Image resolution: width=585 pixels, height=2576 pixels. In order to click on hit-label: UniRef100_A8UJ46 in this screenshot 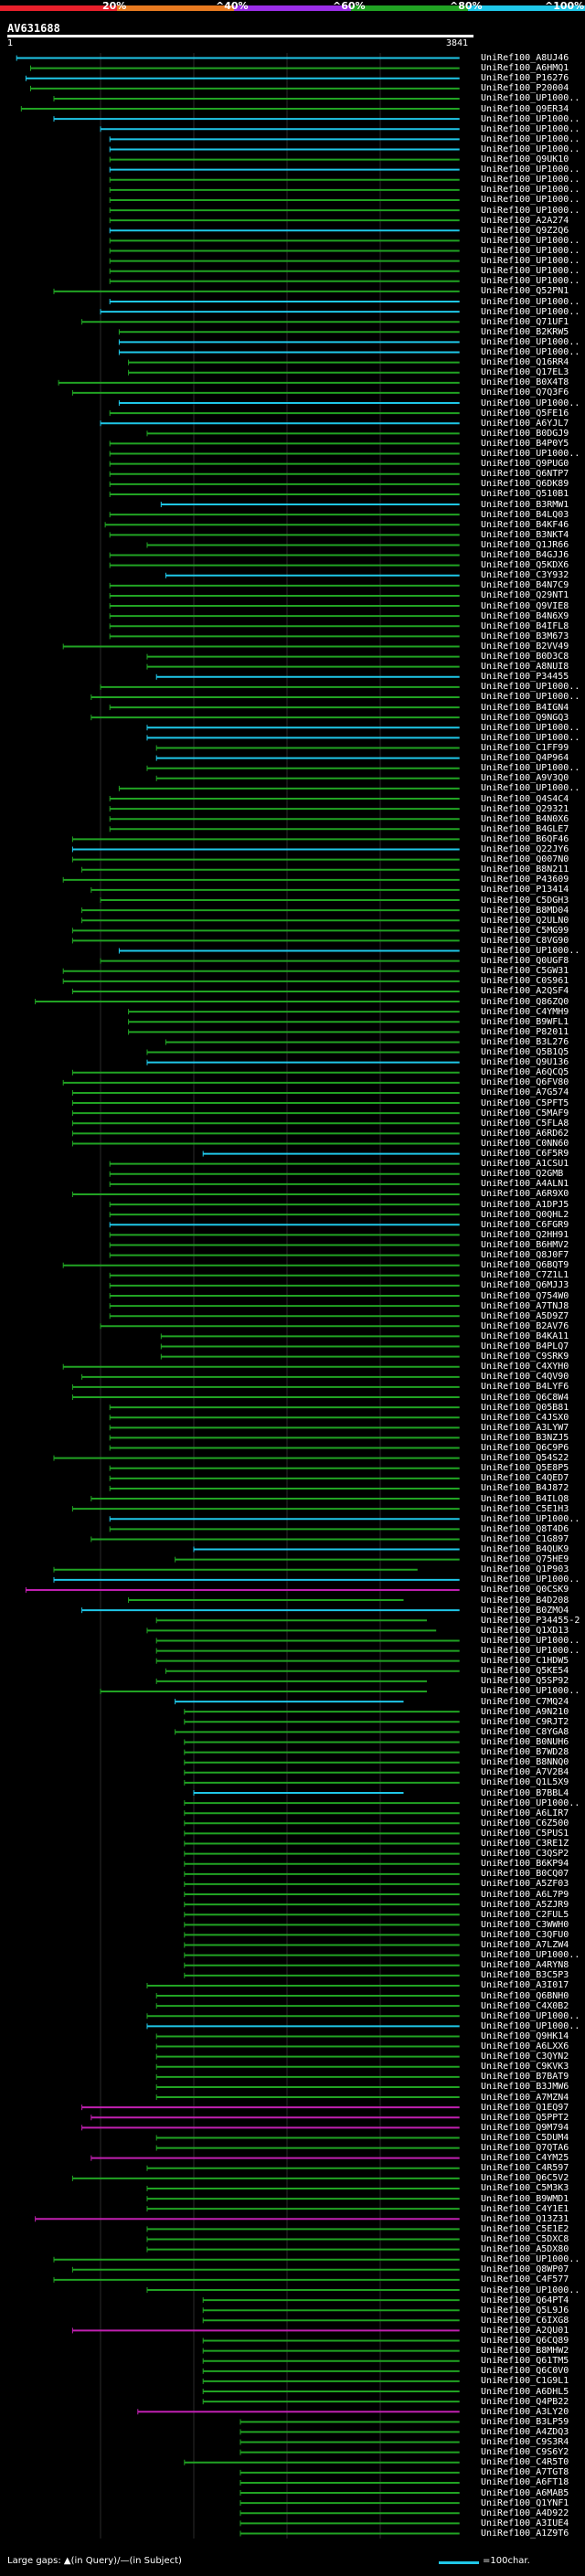, I will do `click(525, 58)`.